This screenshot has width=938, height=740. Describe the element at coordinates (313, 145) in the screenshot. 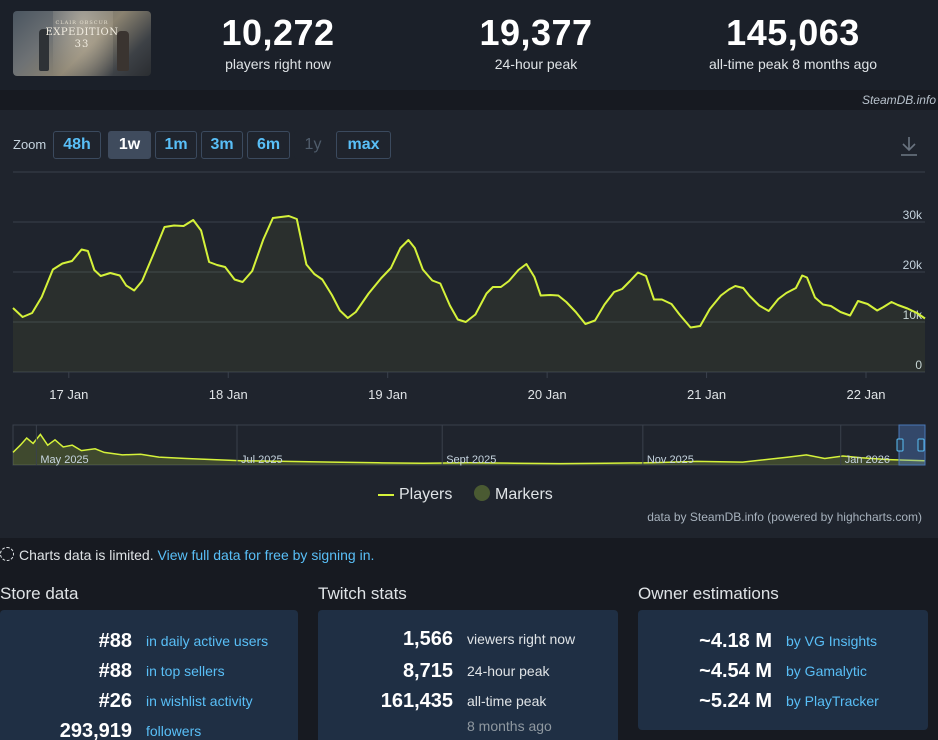

I see `zoom-1y-button: 1y` at that location.